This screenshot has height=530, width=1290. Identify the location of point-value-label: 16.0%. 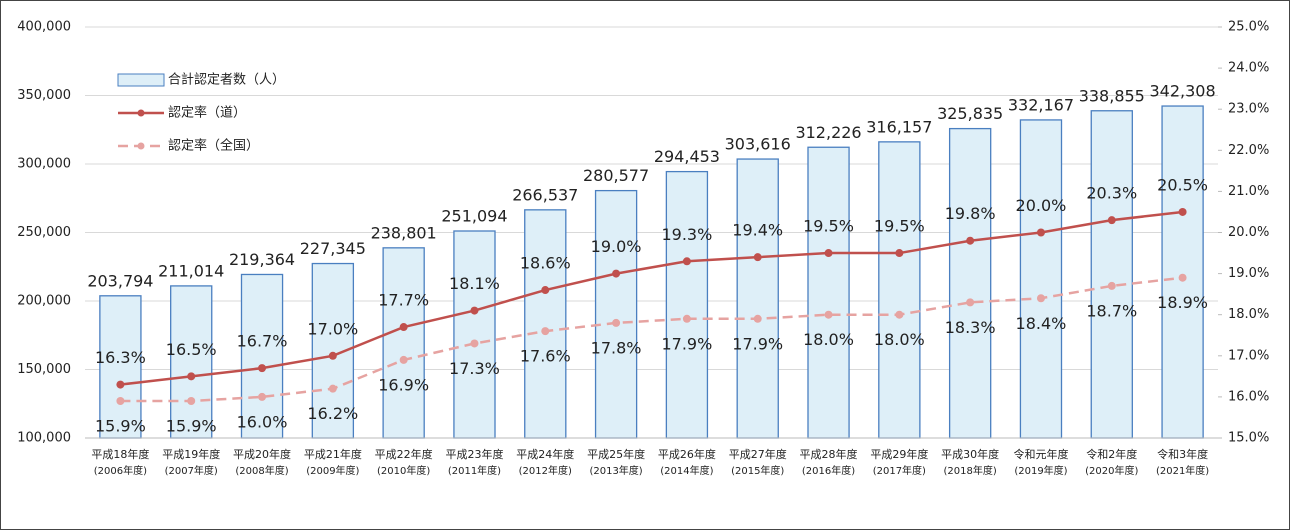
(262, 421).